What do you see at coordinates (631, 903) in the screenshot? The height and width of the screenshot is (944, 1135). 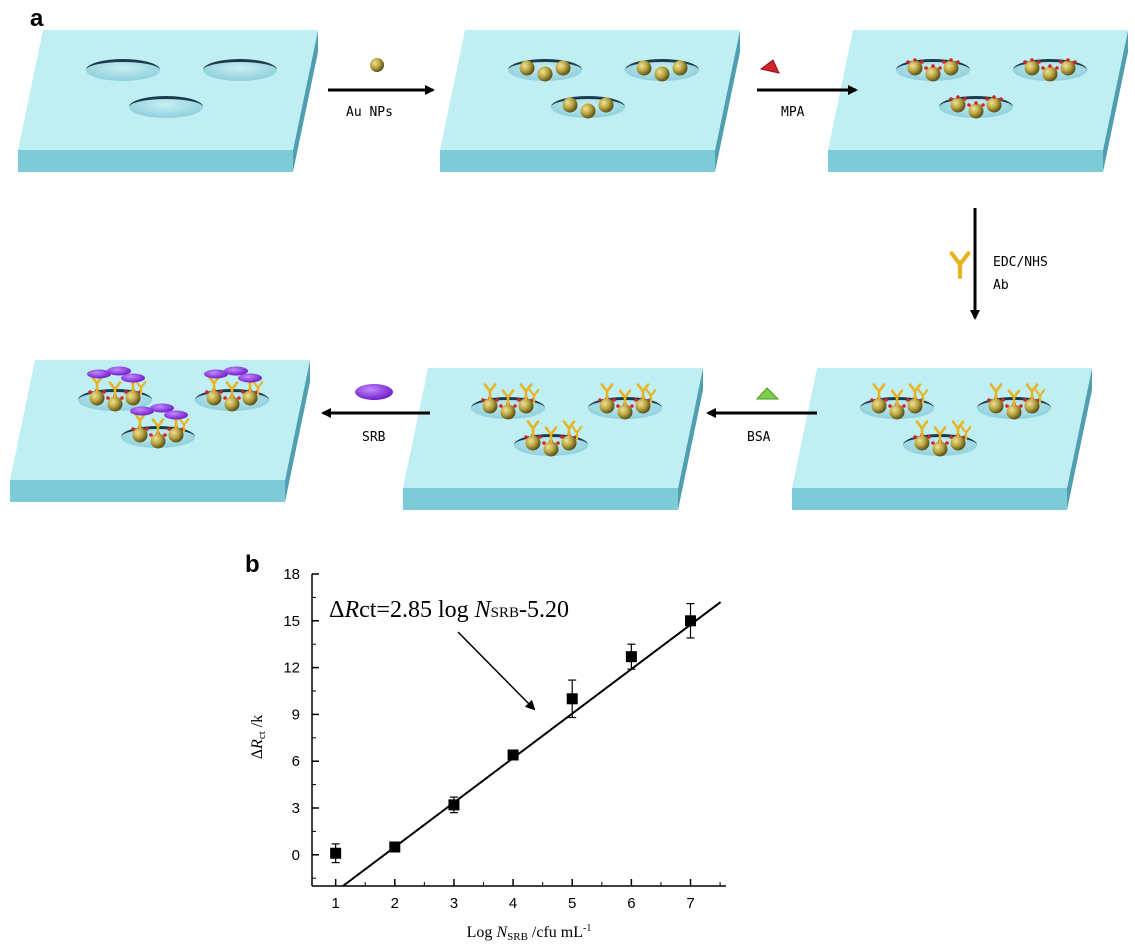 I see `x-tick-label: 6` at bounding box center [631, 903].